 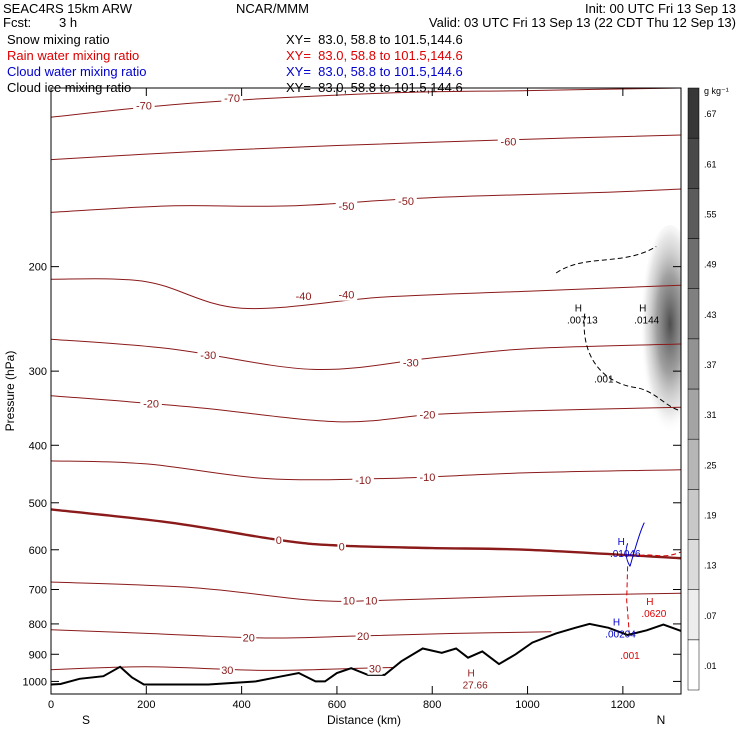 I want to click on terrain-fill, so click(x=366, y=658).